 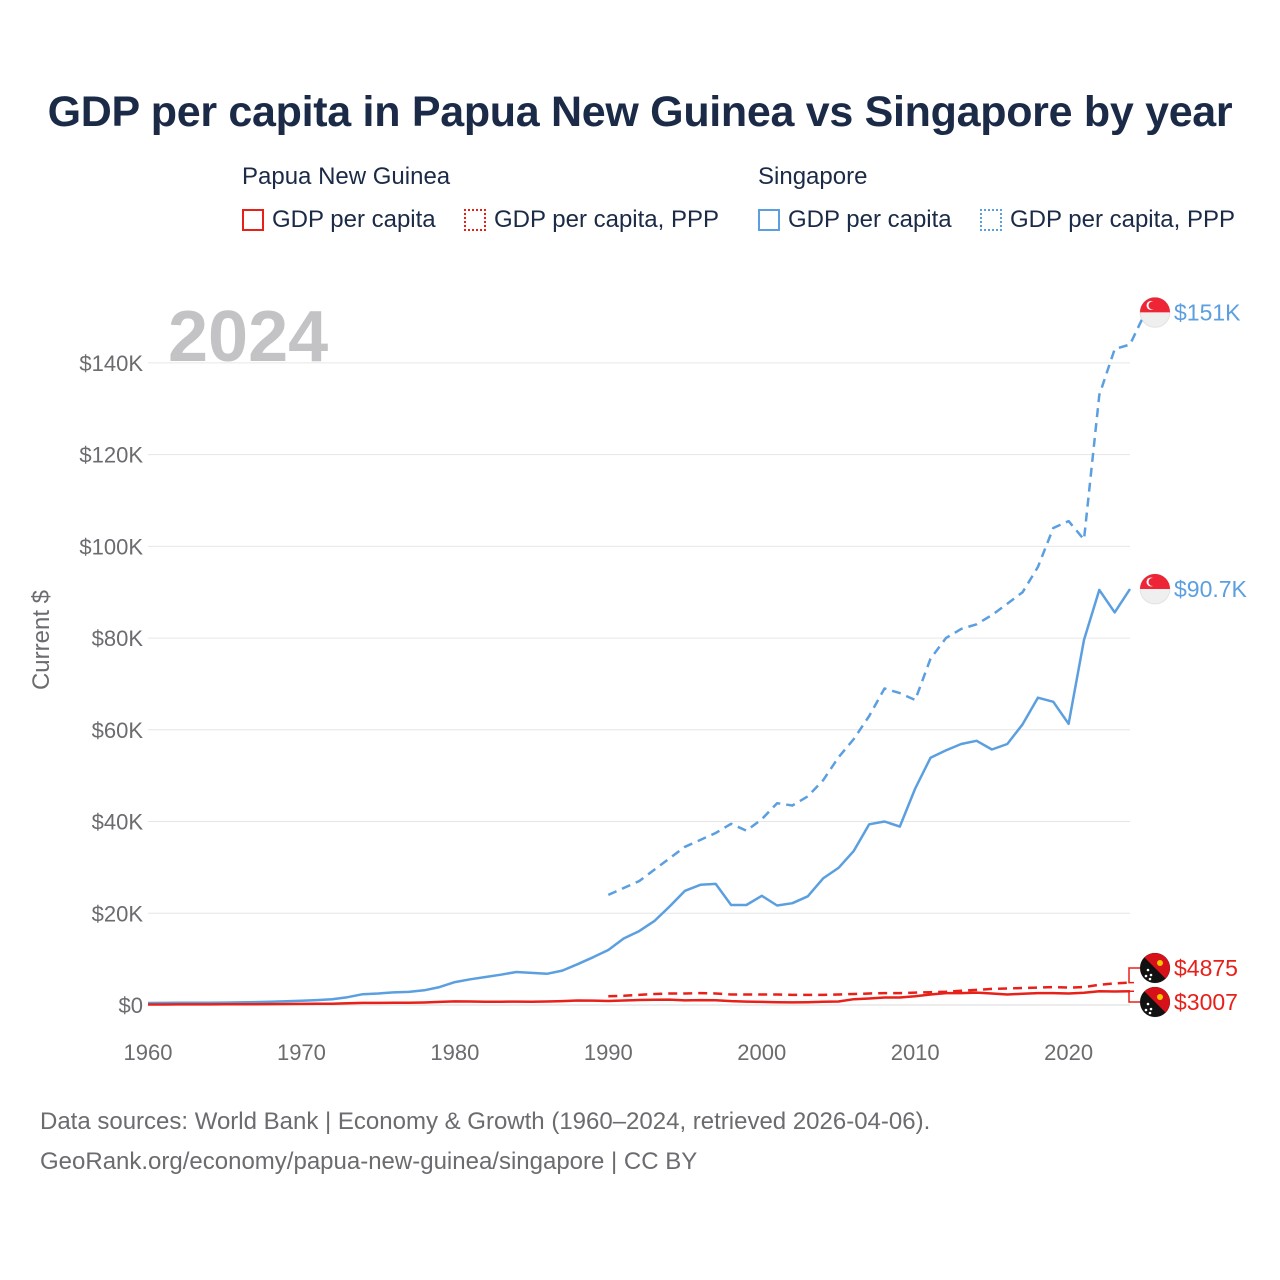 I want to click on y-tick-label: $40K, so click(x=118, y=822).